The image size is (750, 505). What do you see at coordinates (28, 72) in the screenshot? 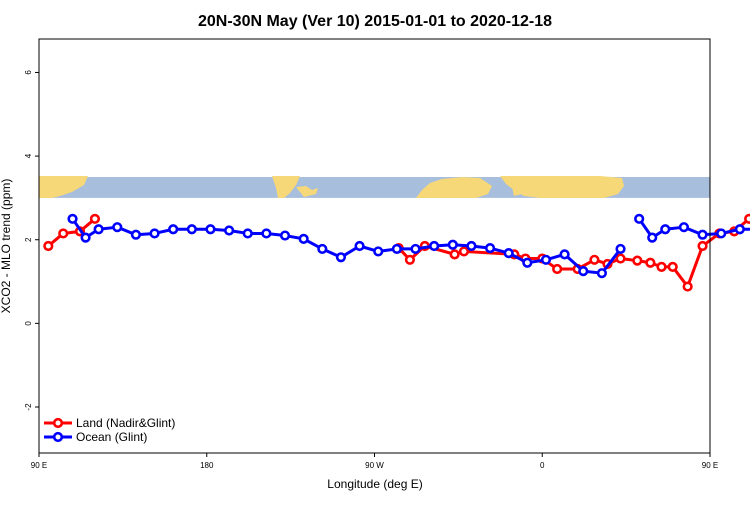
I see `y-tick-label: 6` at bounding box center [28, 72].